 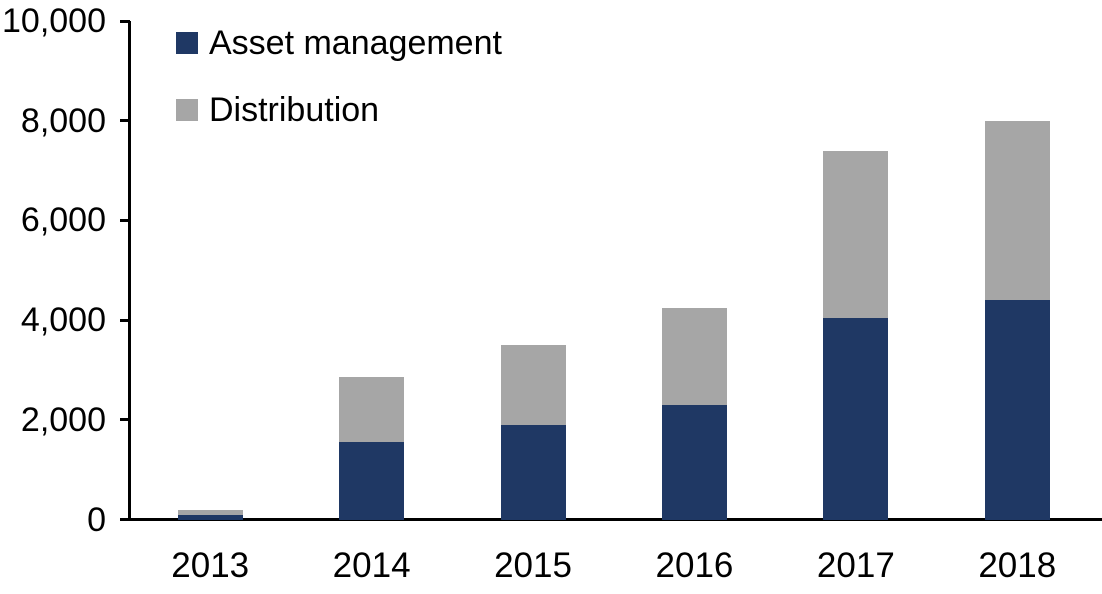 What do you see at coordinates (294, 110) in the screenshot?
I see `legend-label-distribution: Distribution` at bounding box center [294, 110].